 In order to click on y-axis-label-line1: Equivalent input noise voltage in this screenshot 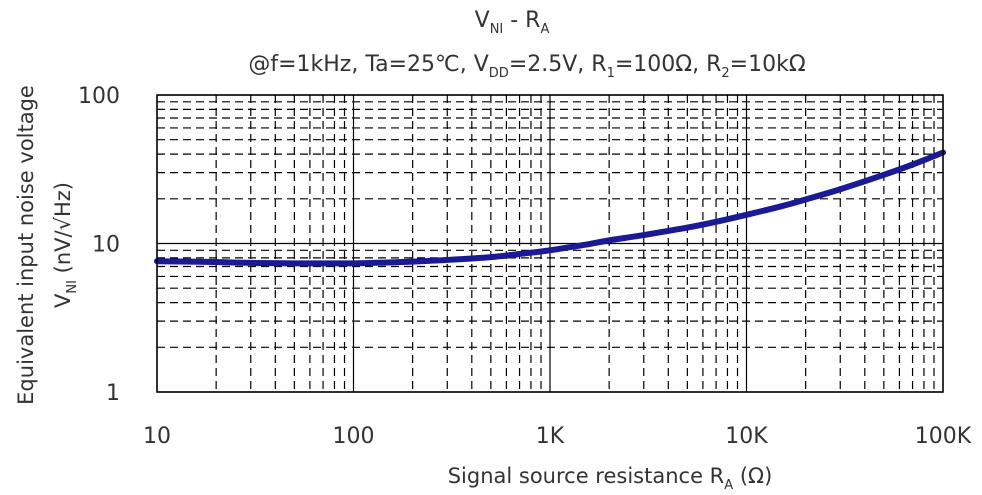, I will do `click(26, 245)`.